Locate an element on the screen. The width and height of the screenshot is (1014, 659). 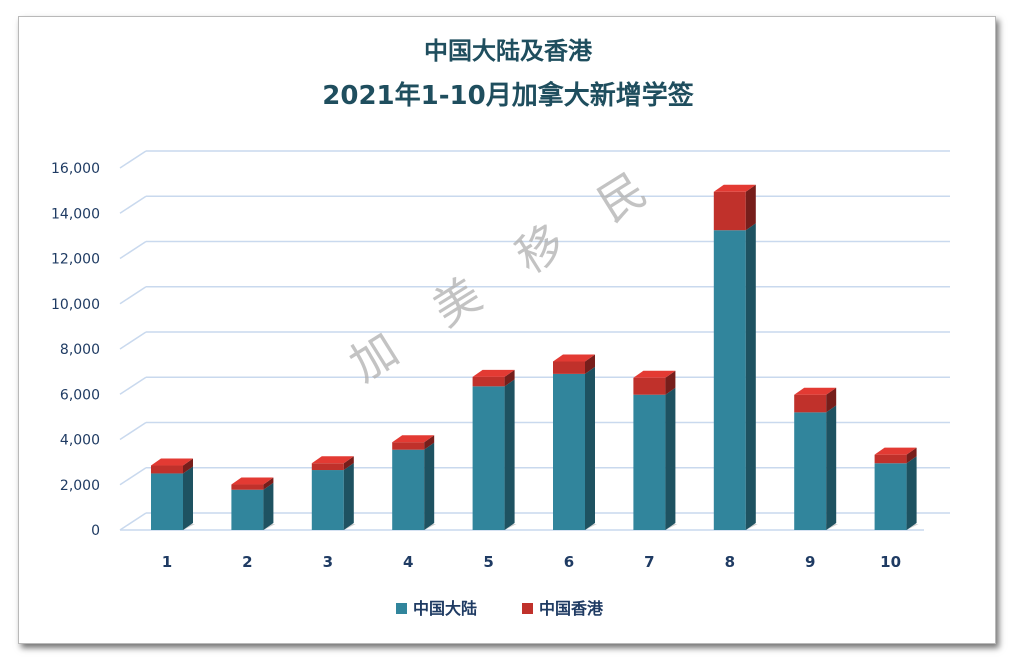
chart-title-line-2: 2021年1-10月加拿大新增学签 is located at coordinates (508, 95).